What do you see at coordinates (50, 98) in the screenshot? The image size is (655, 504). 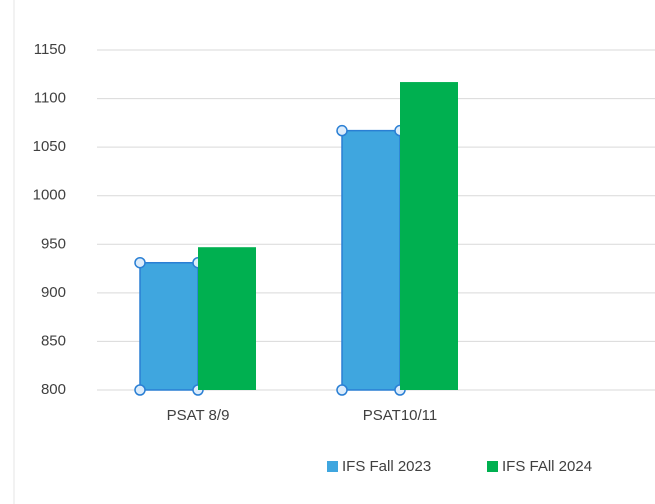 I see `y-tick-label: 1100` at bounding box center [50, 98].